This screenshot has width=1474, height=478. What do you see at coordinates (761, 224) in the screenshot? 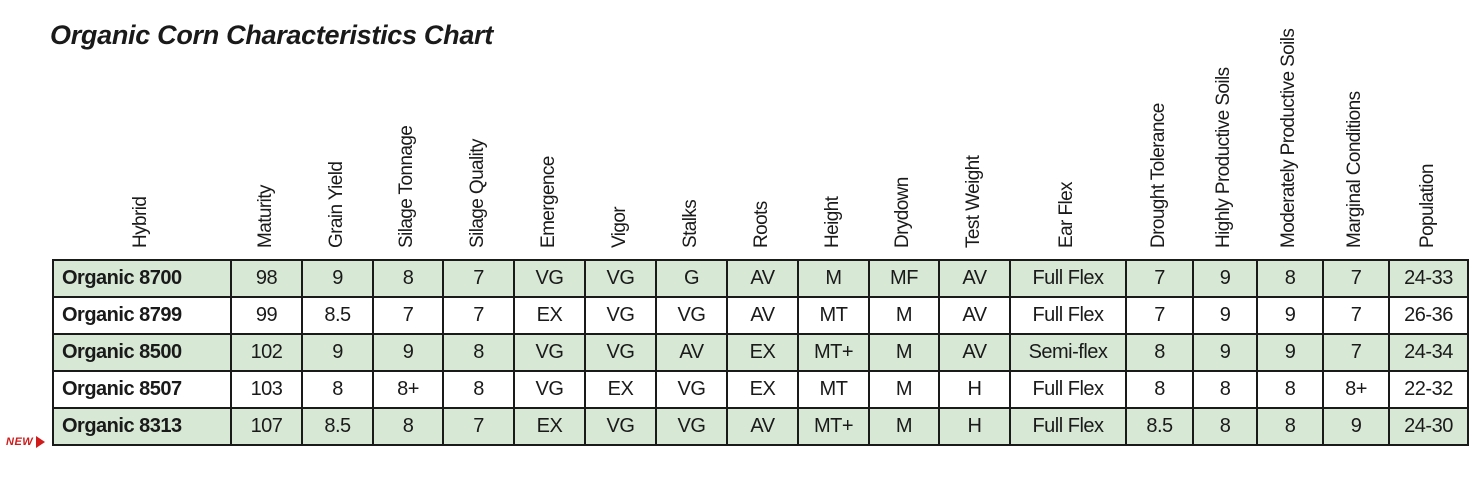
I see `column-header-label: Roots` at bounding box center [761, 224].